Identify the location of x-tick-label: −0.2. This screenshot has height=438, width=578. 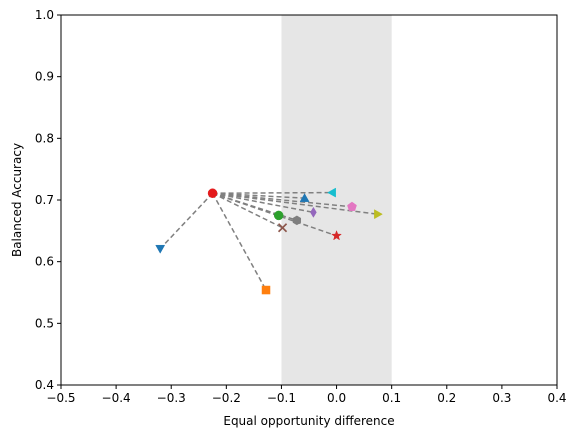
(226, 398).